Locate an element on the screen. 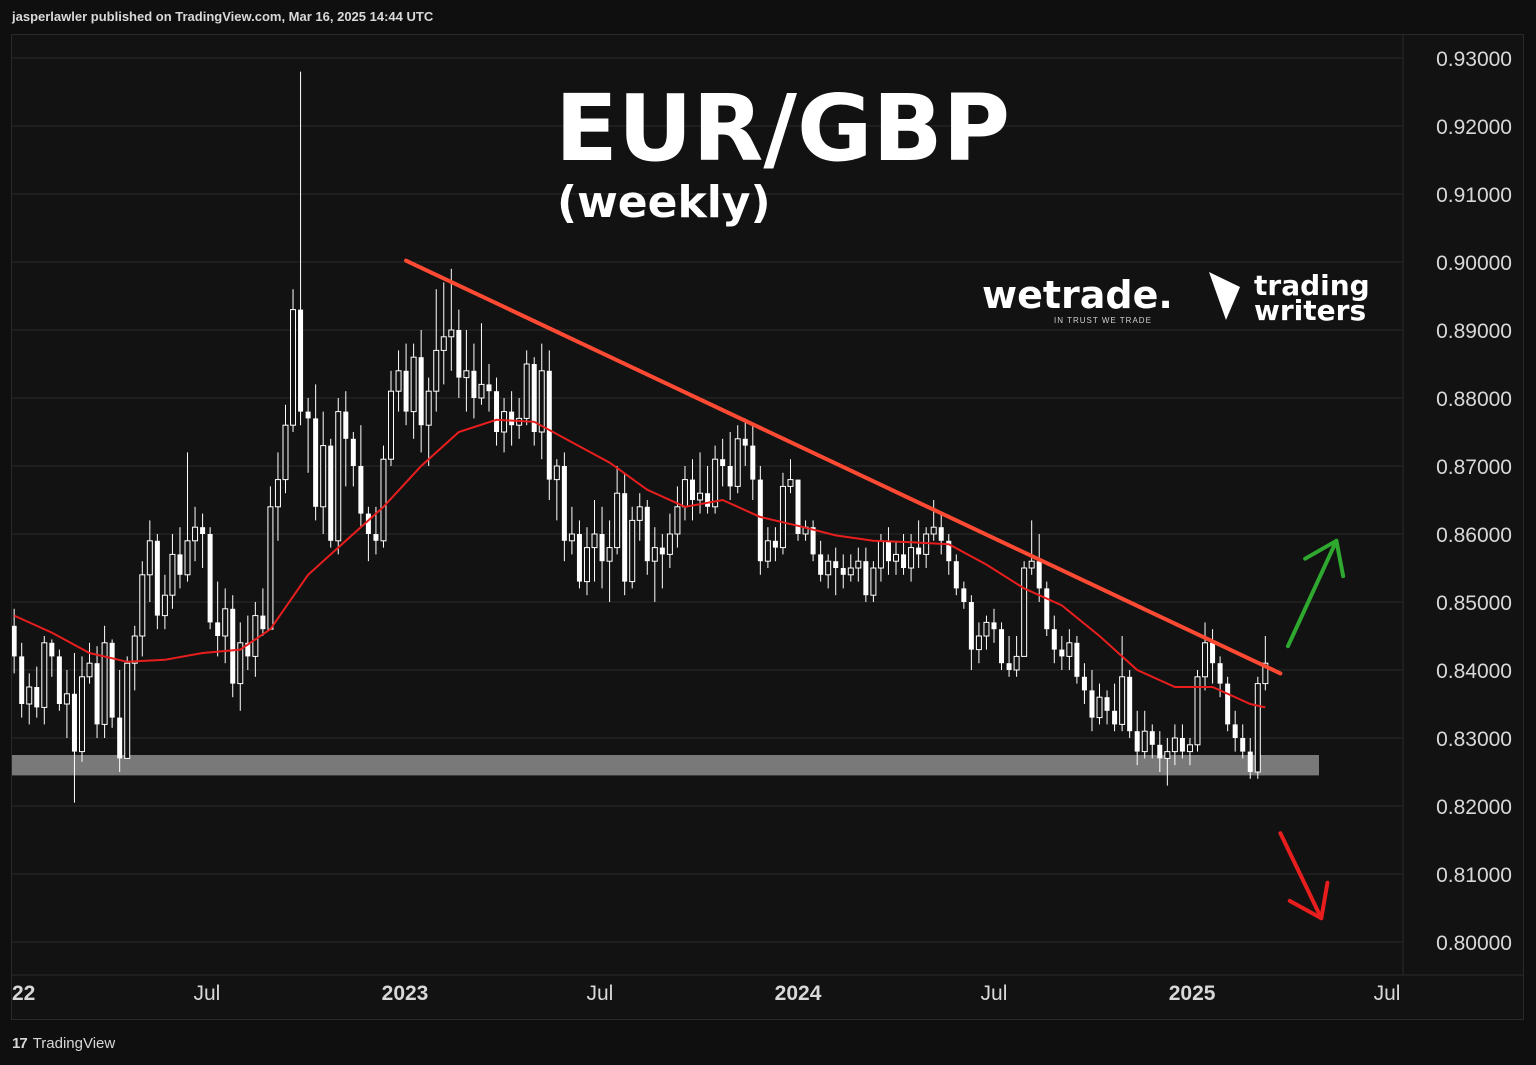 This screenshot has height=1065, width=1536. y-tick-label: 0.81000 is located at coordinates (1474, 875).